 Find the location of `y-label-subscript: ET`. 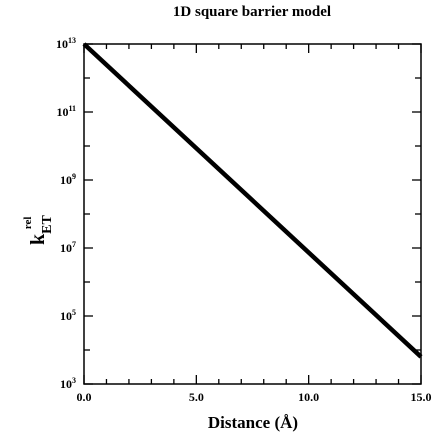

y-label-subscript: ET is located at coordinates (47, 224).